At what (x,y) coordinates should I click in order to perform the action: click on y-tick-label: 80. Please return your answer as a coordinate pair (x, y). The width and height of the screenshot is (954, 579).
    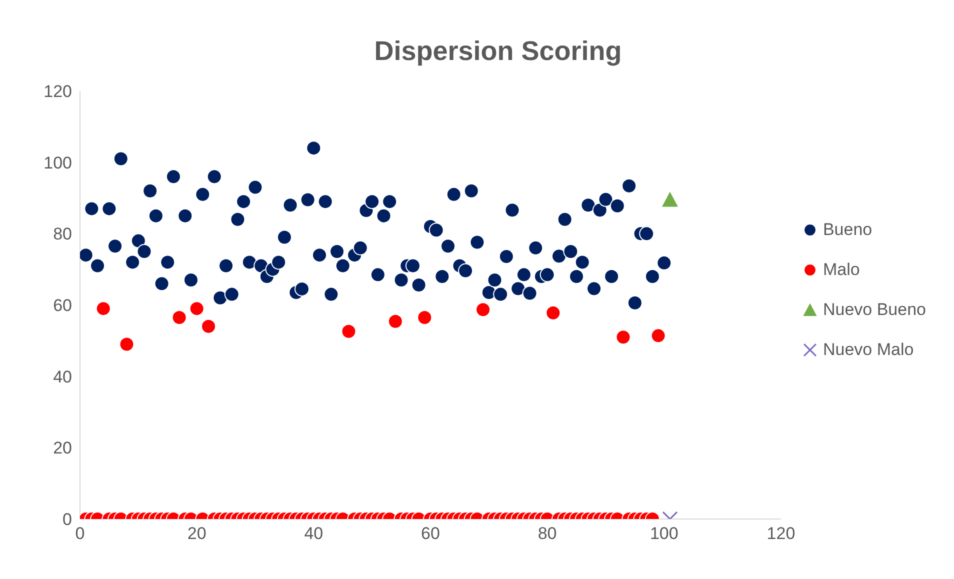
    Looking at the image, I should click on (62, 234).